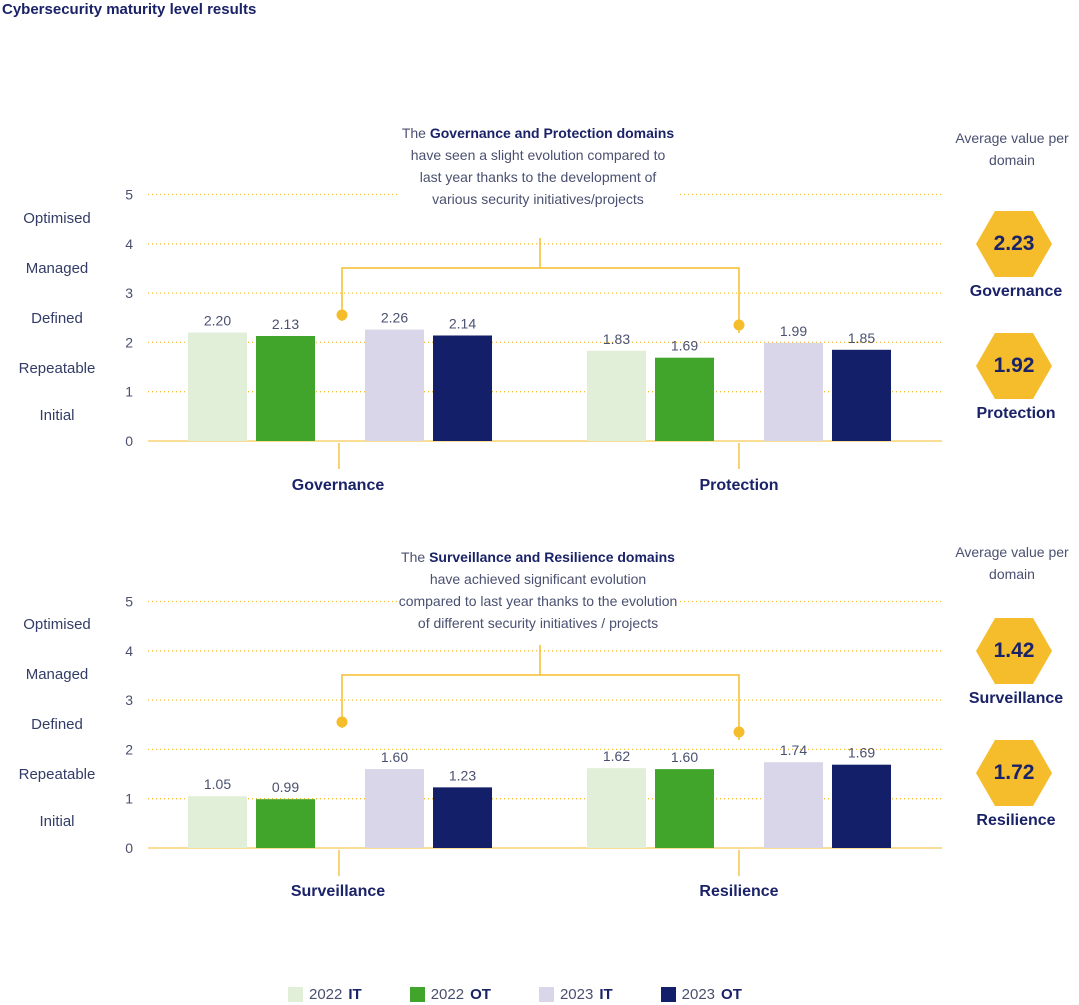  Describe the element at coordinates (616, 339) in the screenshot. I see `bar-value-label: 1.83` at that location.